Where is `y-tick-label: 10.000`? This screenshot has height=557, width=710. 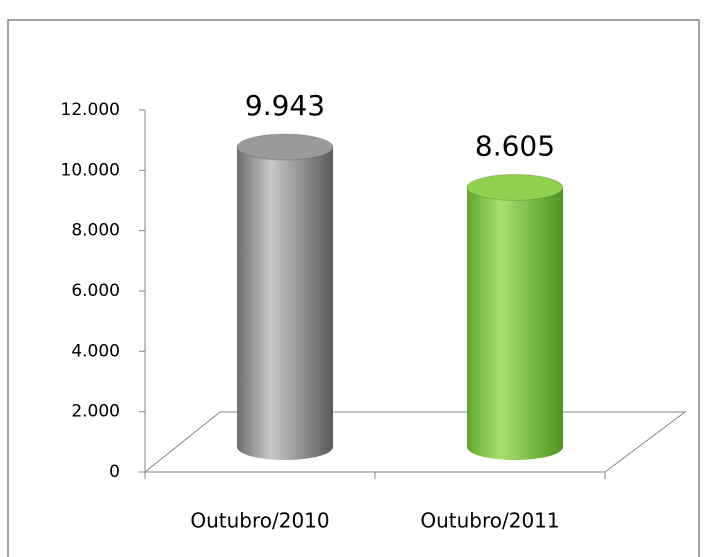
y-tick-label: 10.000 is located at coordinates (90, 170).